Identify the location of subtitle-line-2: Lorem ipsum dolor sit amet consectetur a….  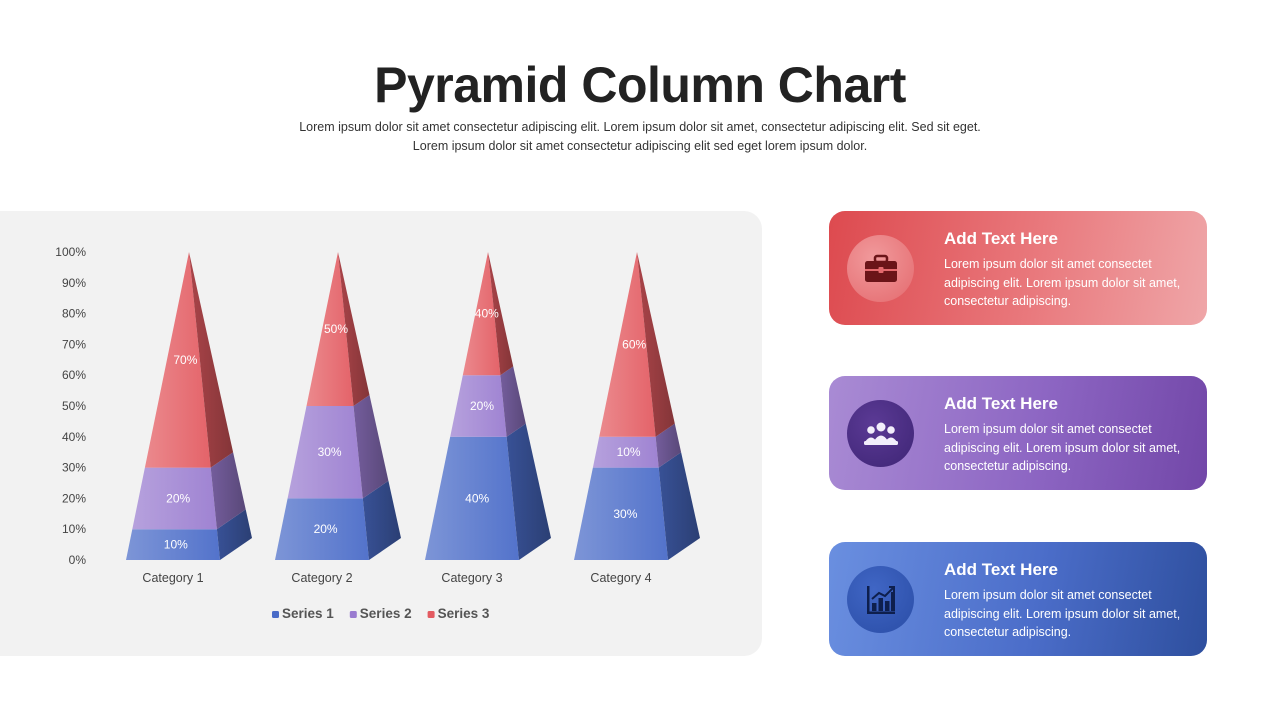
(640, 146).